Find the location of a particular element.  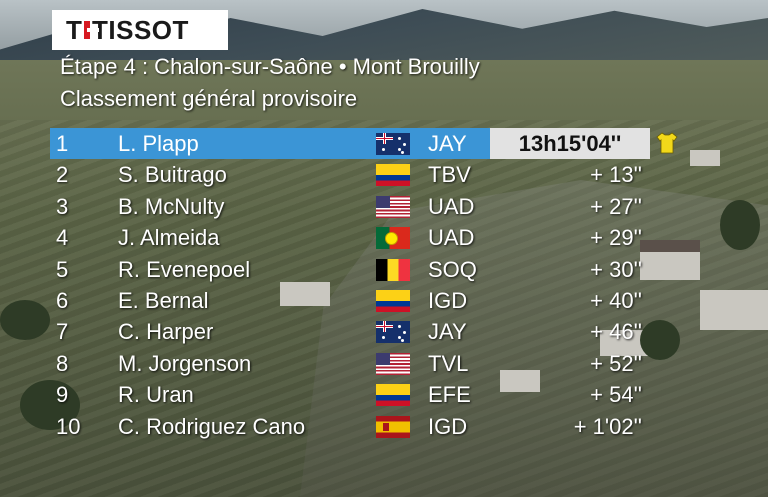

time-gap: + 40'' is located at coordinates (616, 300).